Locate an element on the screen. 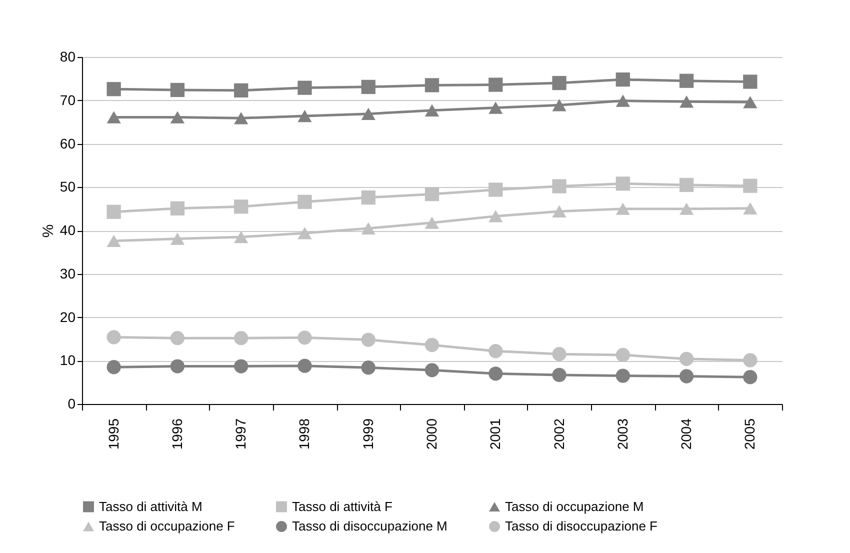  y-axis-title: % is located at coordinates (48, 231).